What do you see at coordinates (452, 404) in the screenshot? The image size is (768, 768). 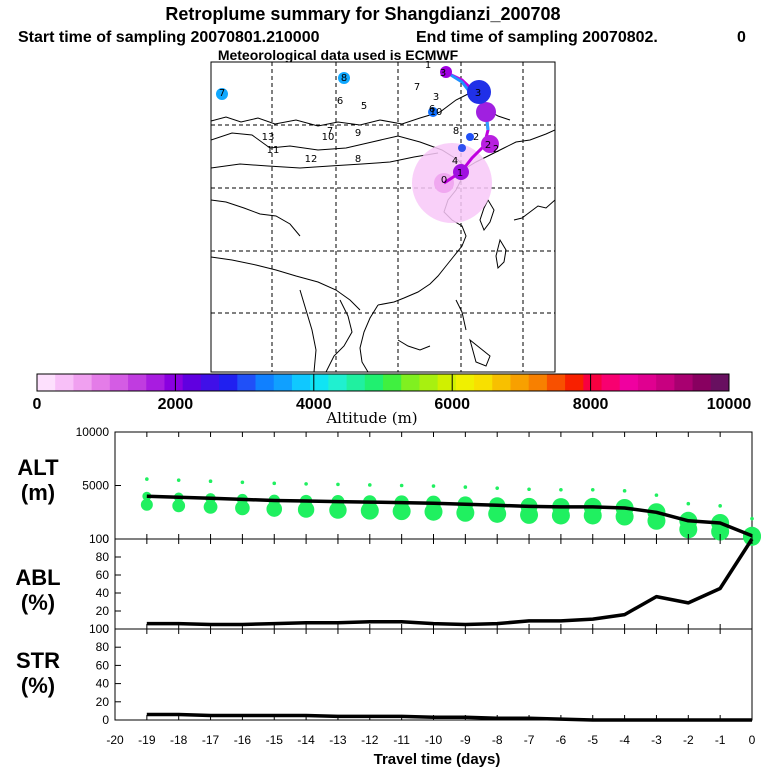 I see `colorbar-tick-label: 6000` at bounding box center [452, 404].